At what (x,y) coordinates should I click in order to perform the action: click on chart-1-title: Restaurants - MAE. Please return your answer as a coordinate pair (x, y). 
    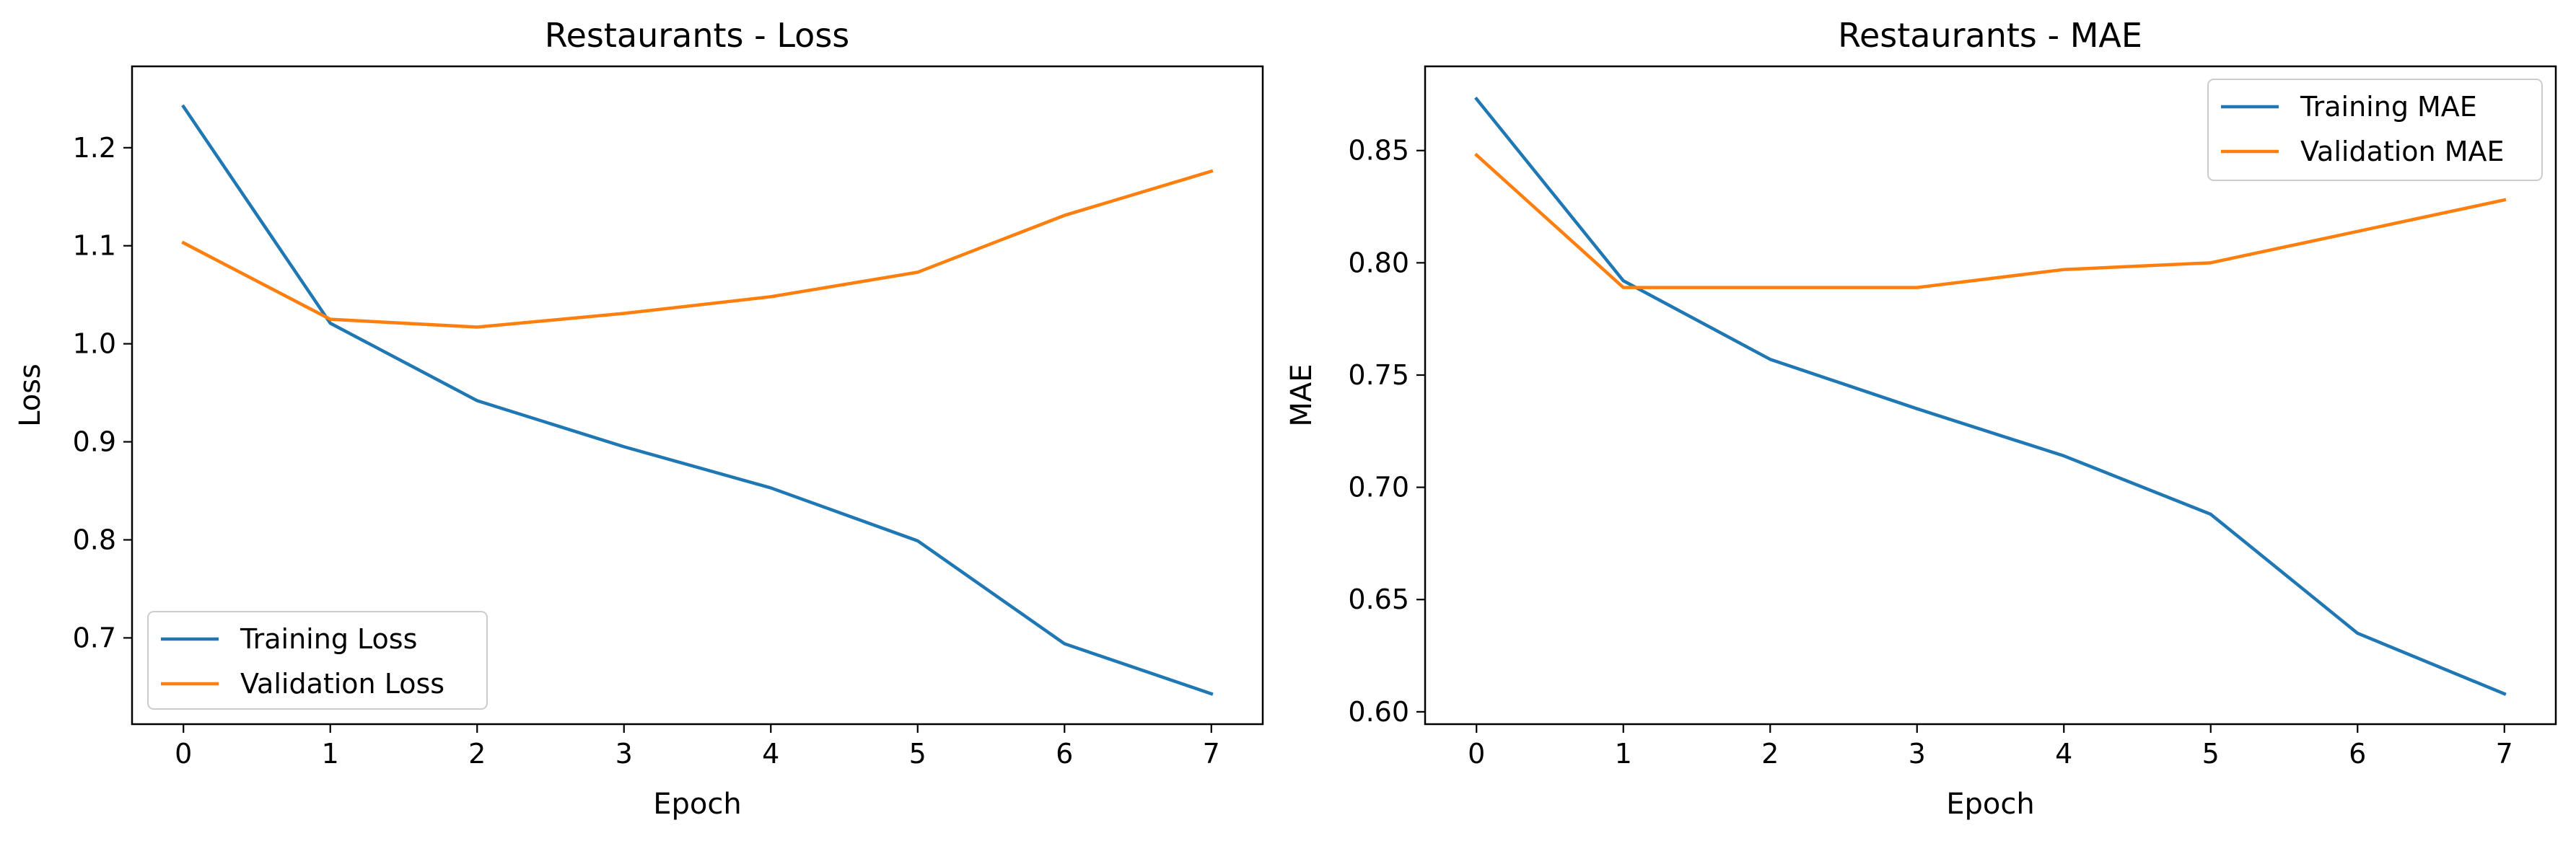
    Looking at the image, I should click on (1990, 35).